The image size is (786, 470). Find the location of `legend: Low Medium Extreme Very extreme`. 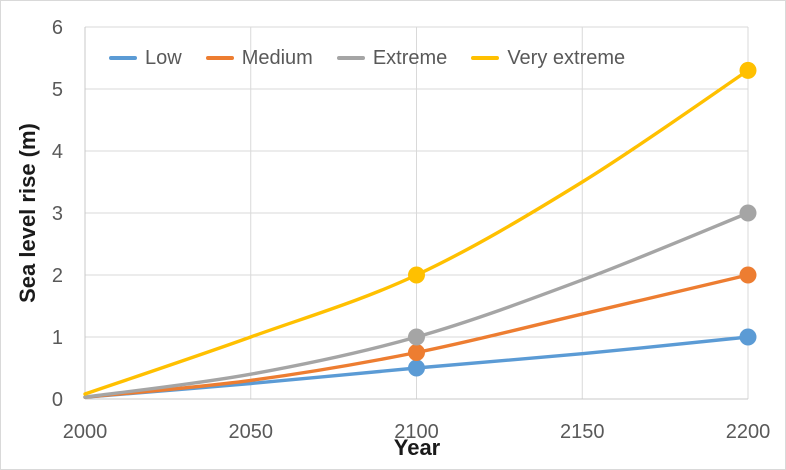

legend: Low Medium Extreme Very extreme is located at coordinates (367, 58).